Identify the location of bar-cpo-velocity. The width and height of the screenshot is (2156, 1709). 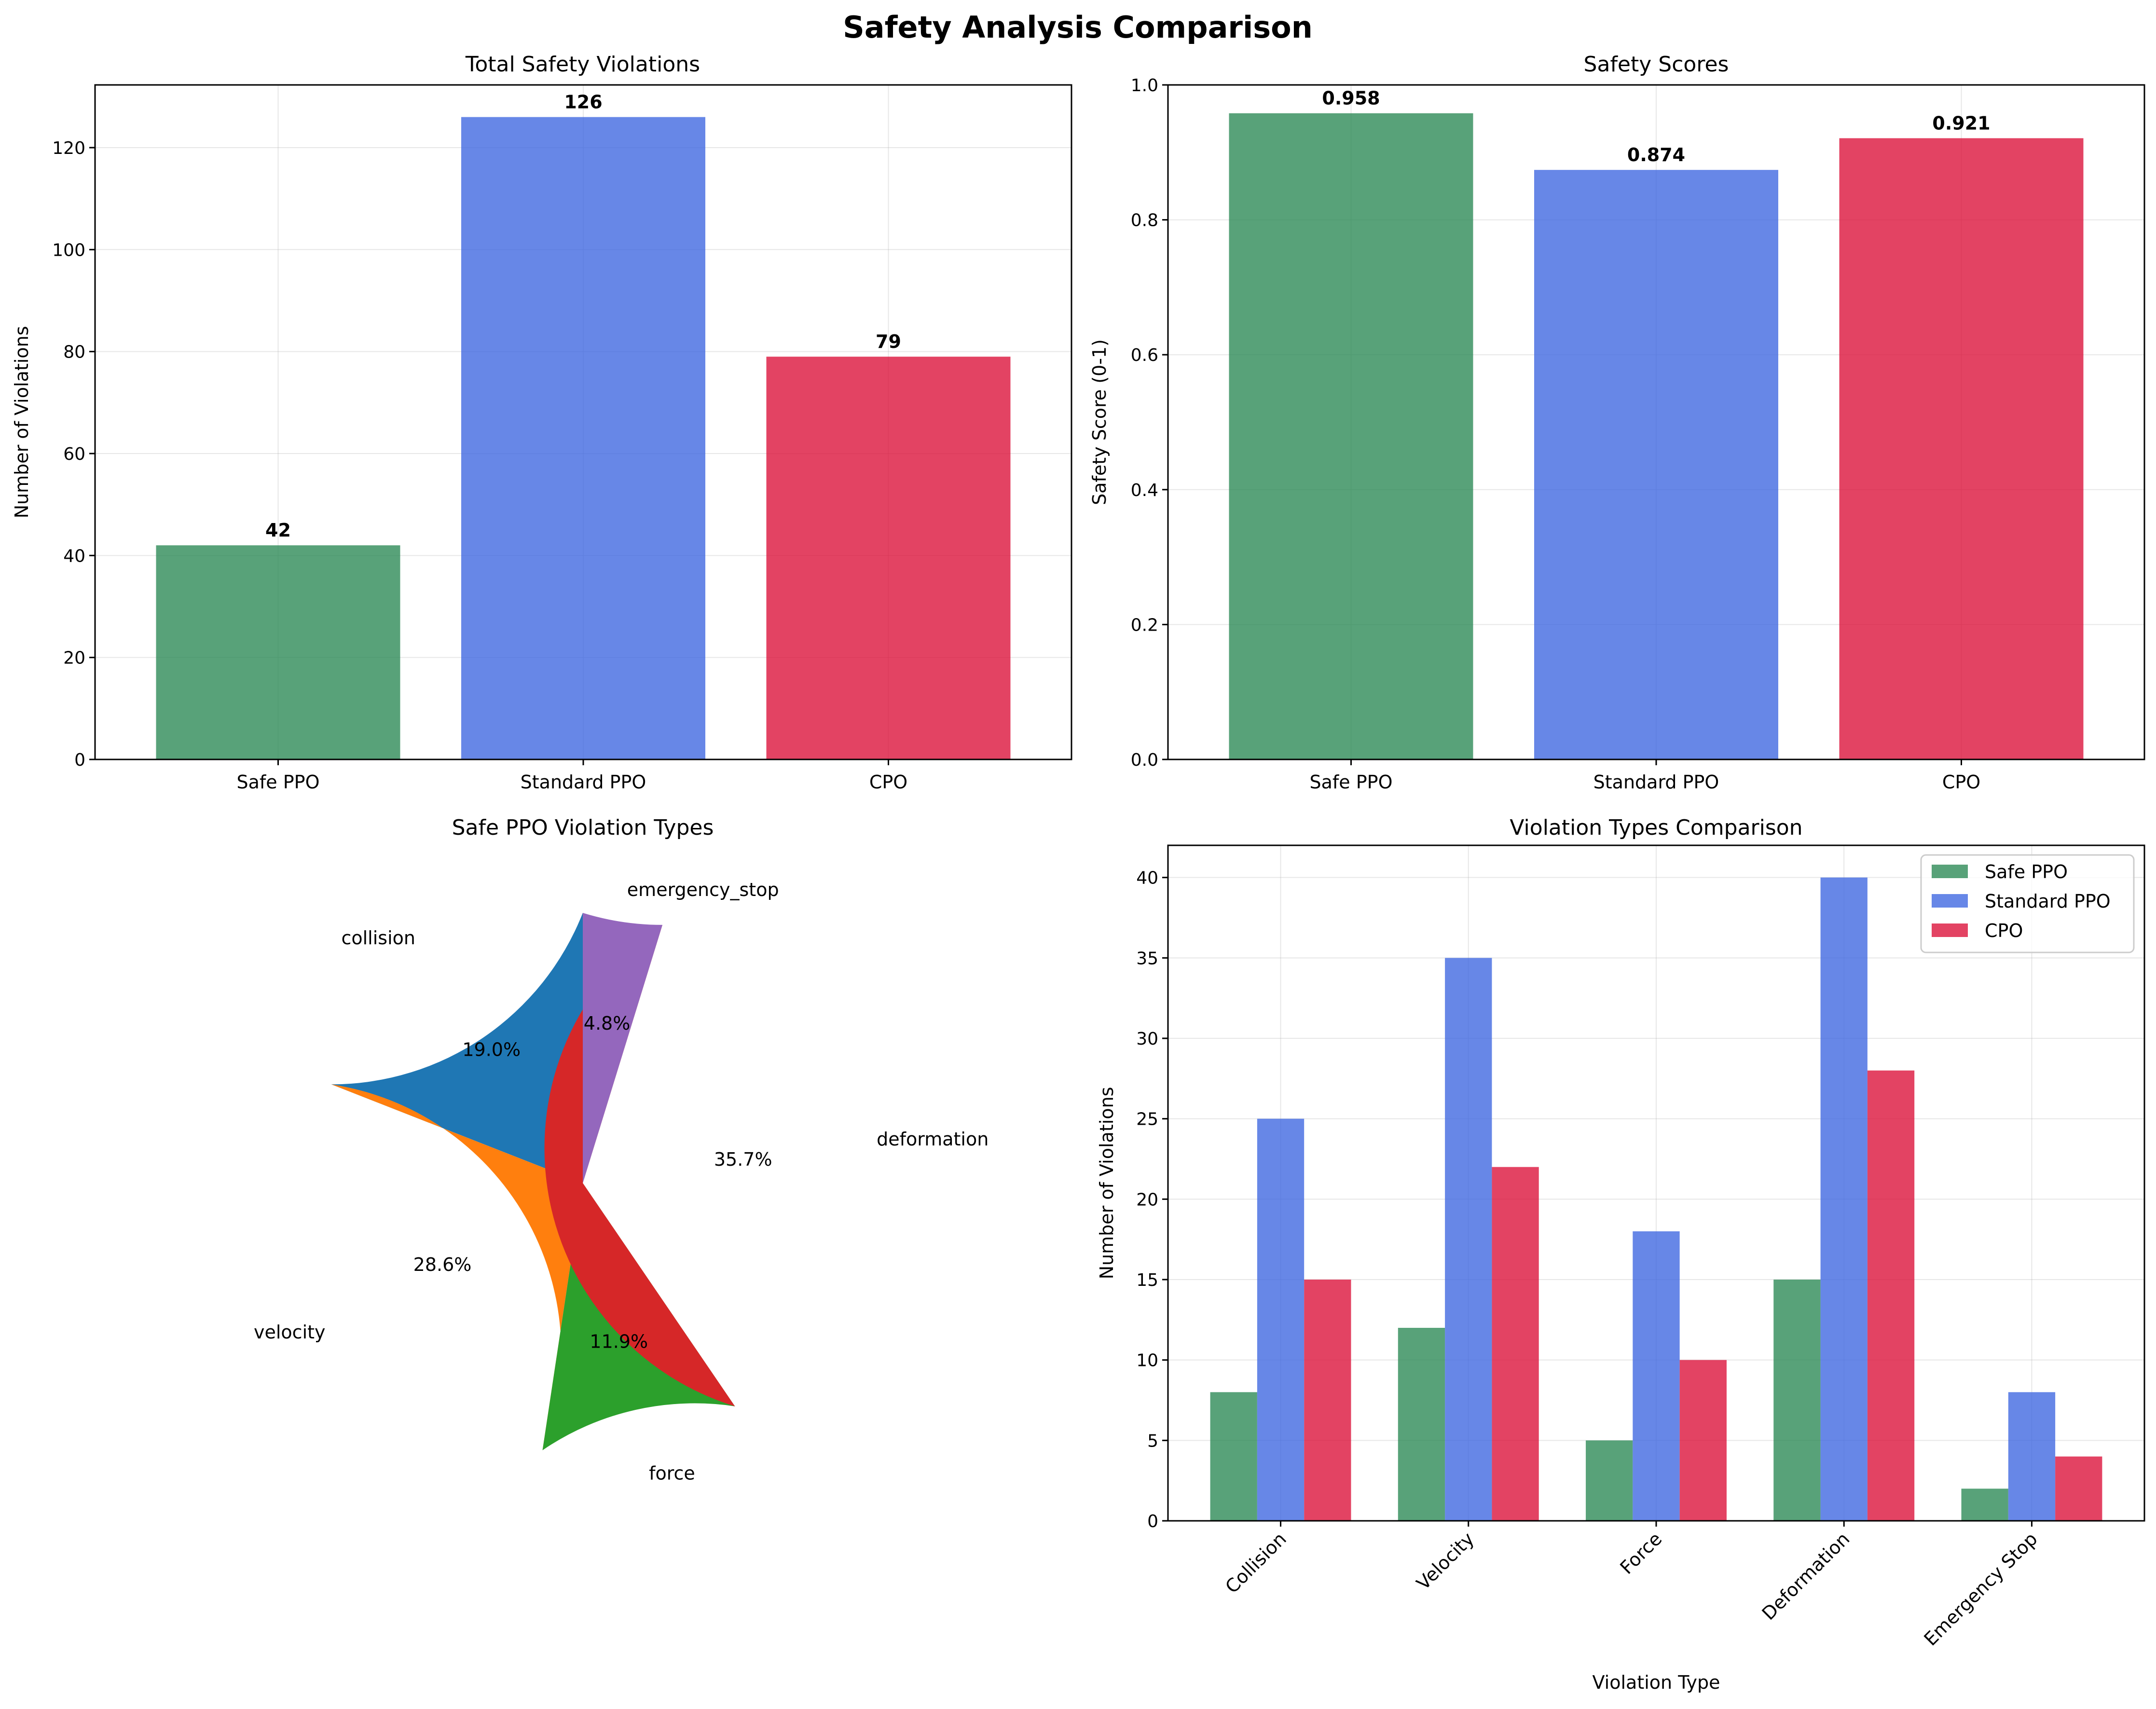
(1515, 1344).